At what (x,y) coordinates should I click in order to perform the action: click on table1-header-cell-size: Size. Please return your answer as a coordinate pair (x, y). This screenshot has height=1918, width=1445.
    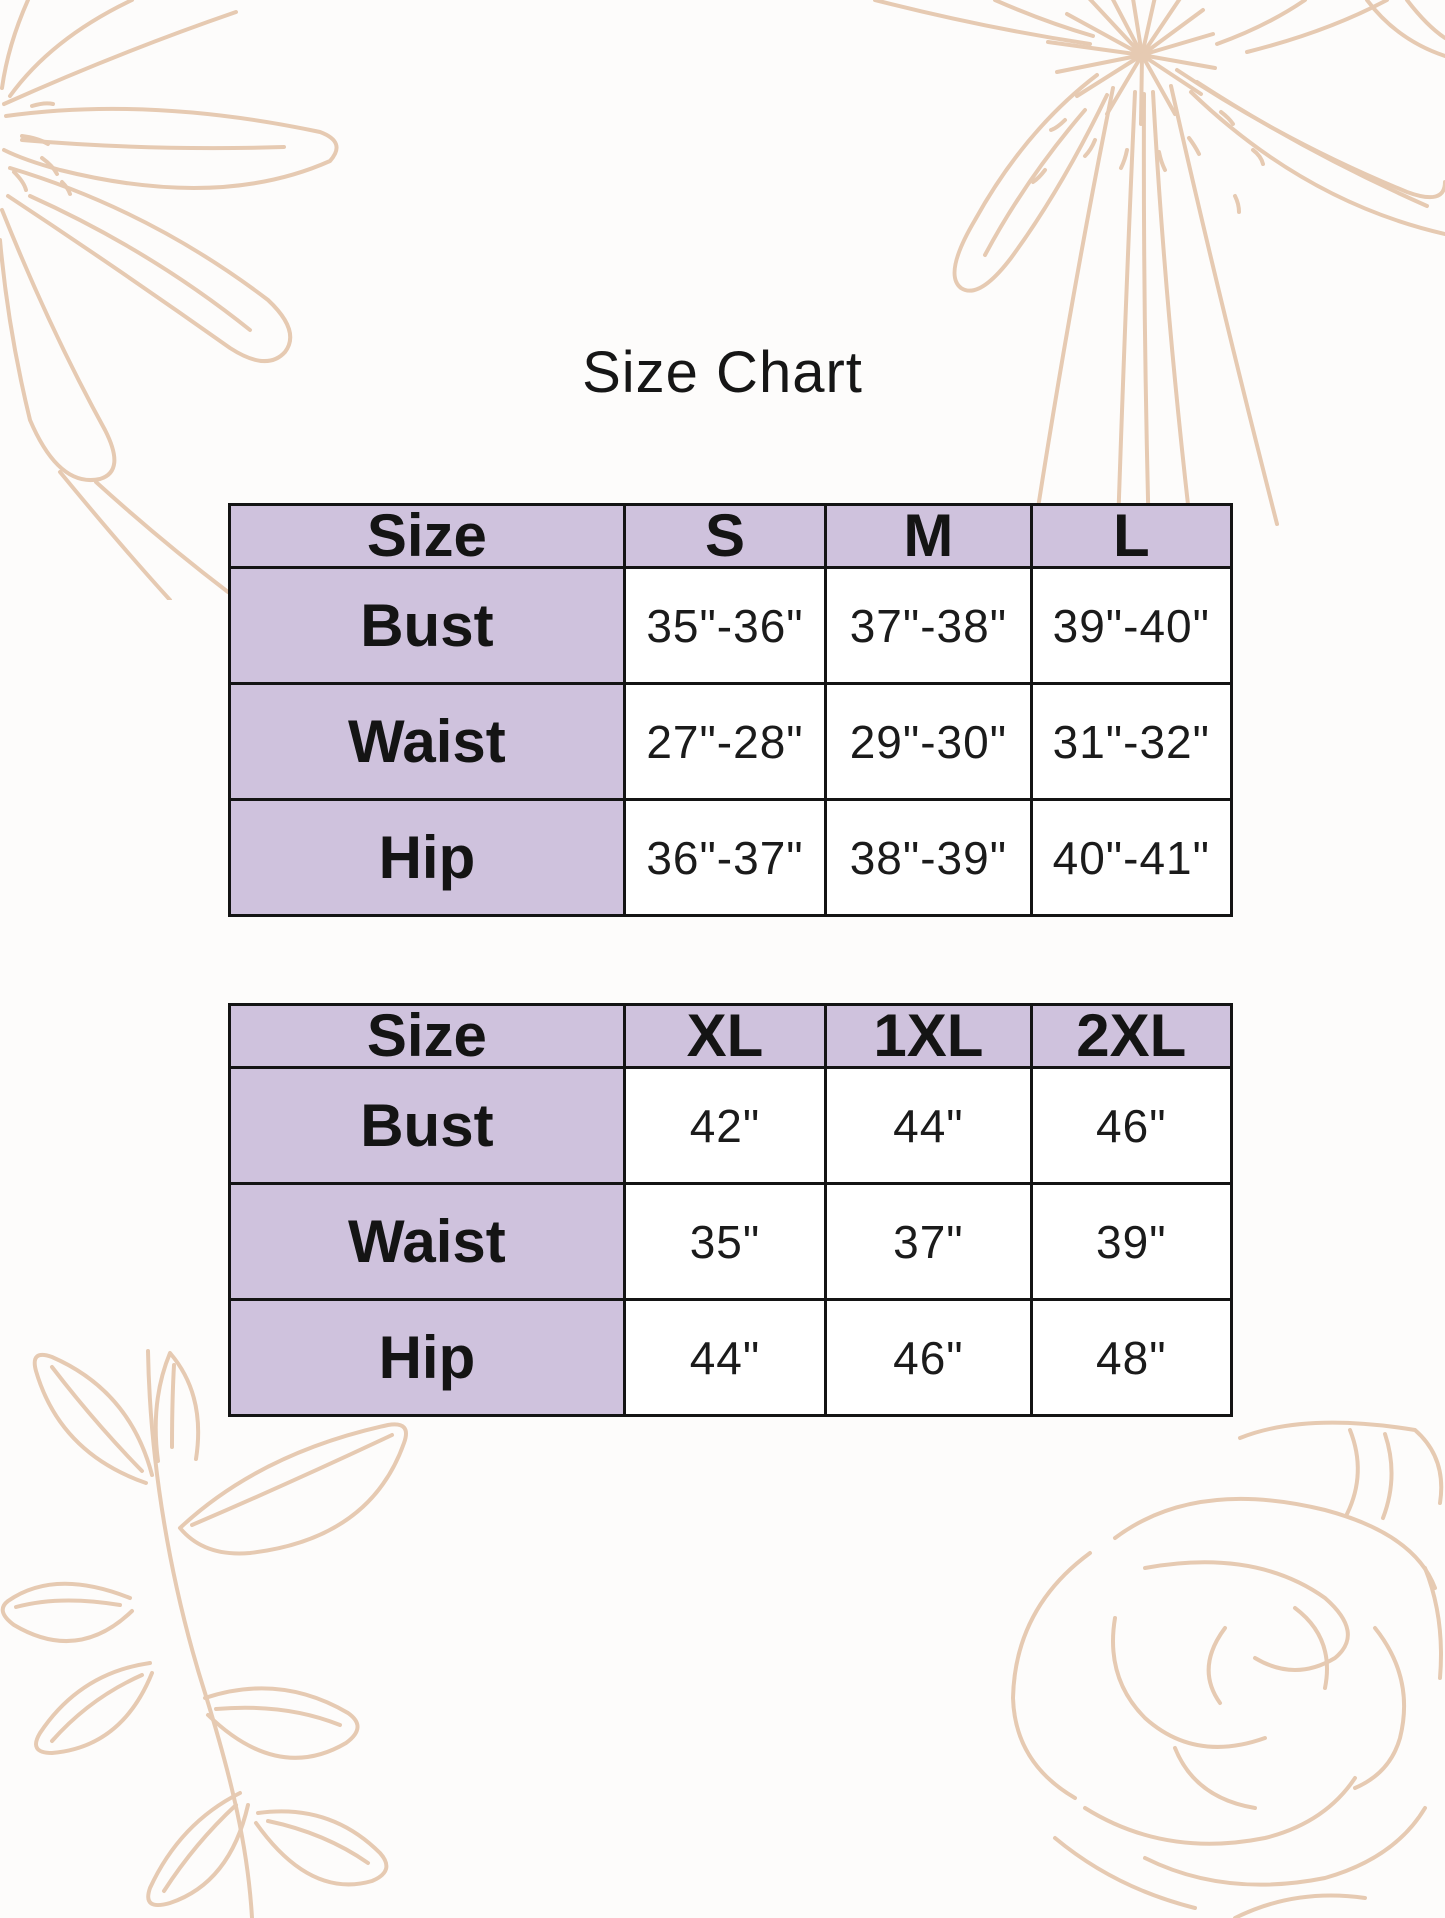
    Looking at the image, I should click on (427, 536).